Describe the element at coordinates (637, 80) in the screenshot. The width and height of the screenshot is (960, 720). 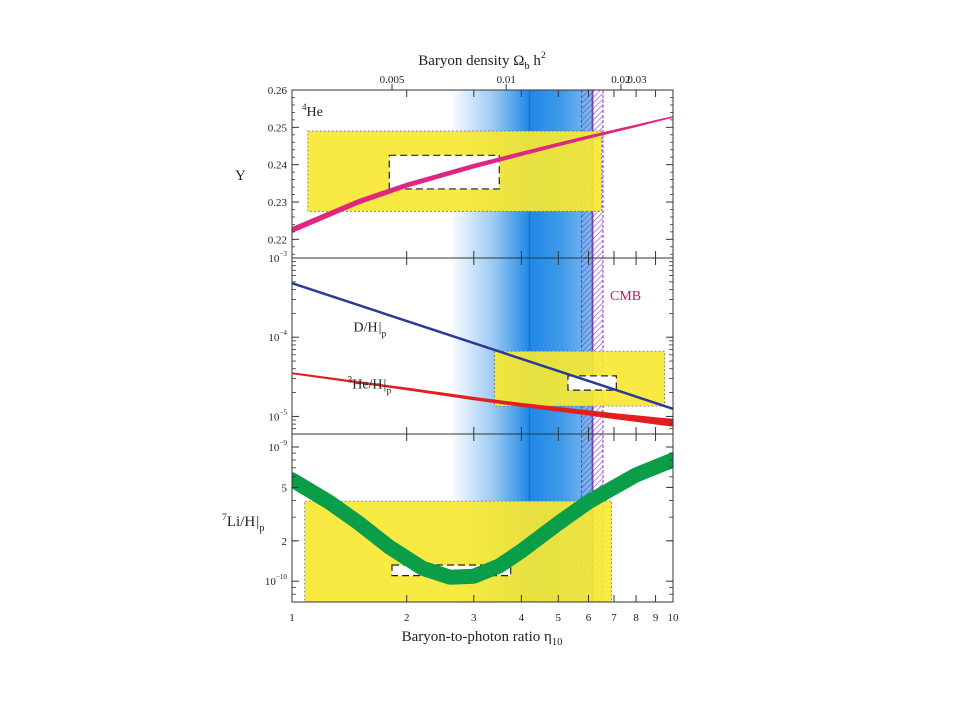
I see `top-tick-label: 0.03` at that location.